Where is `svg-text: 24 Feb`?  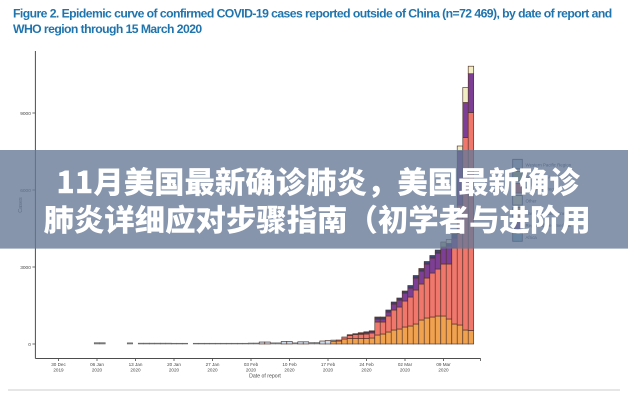 svg-text: 24 Feb is located at coordinates (366, 364).